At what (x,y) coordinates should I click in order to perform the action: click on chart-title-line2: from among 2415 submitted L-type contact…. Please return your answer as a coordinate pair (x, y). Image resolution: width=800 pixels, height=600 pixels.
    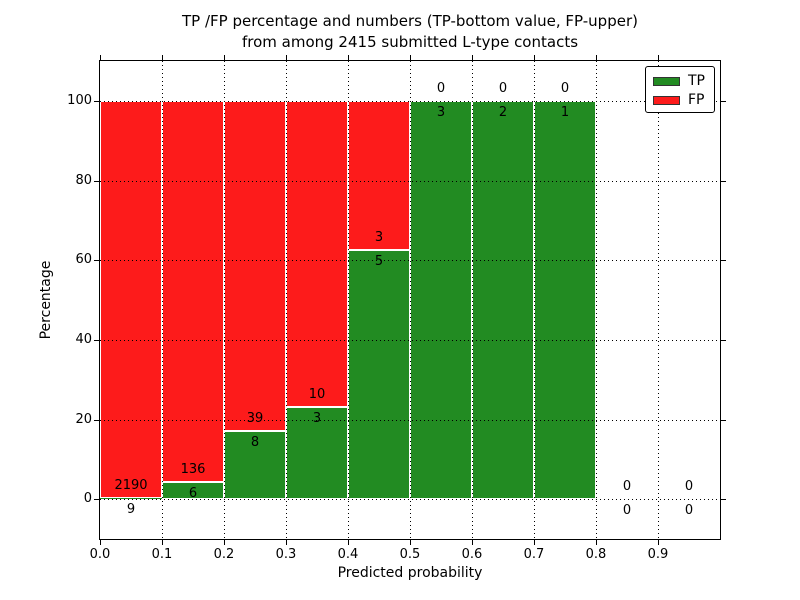
    Looking at the image, I should click on (410, 42).